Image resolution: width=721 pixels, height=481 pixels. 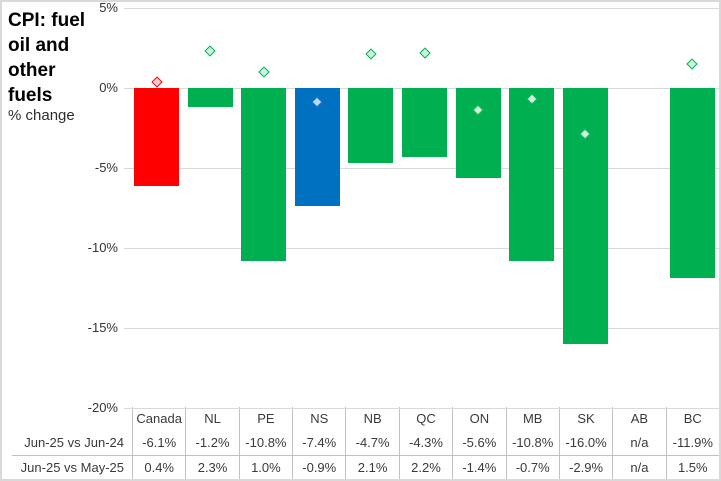 What do you see at coordinates (264, 72) in the screenshot?
I see `diamond-marker-PE` at bounding box center [264, 72].